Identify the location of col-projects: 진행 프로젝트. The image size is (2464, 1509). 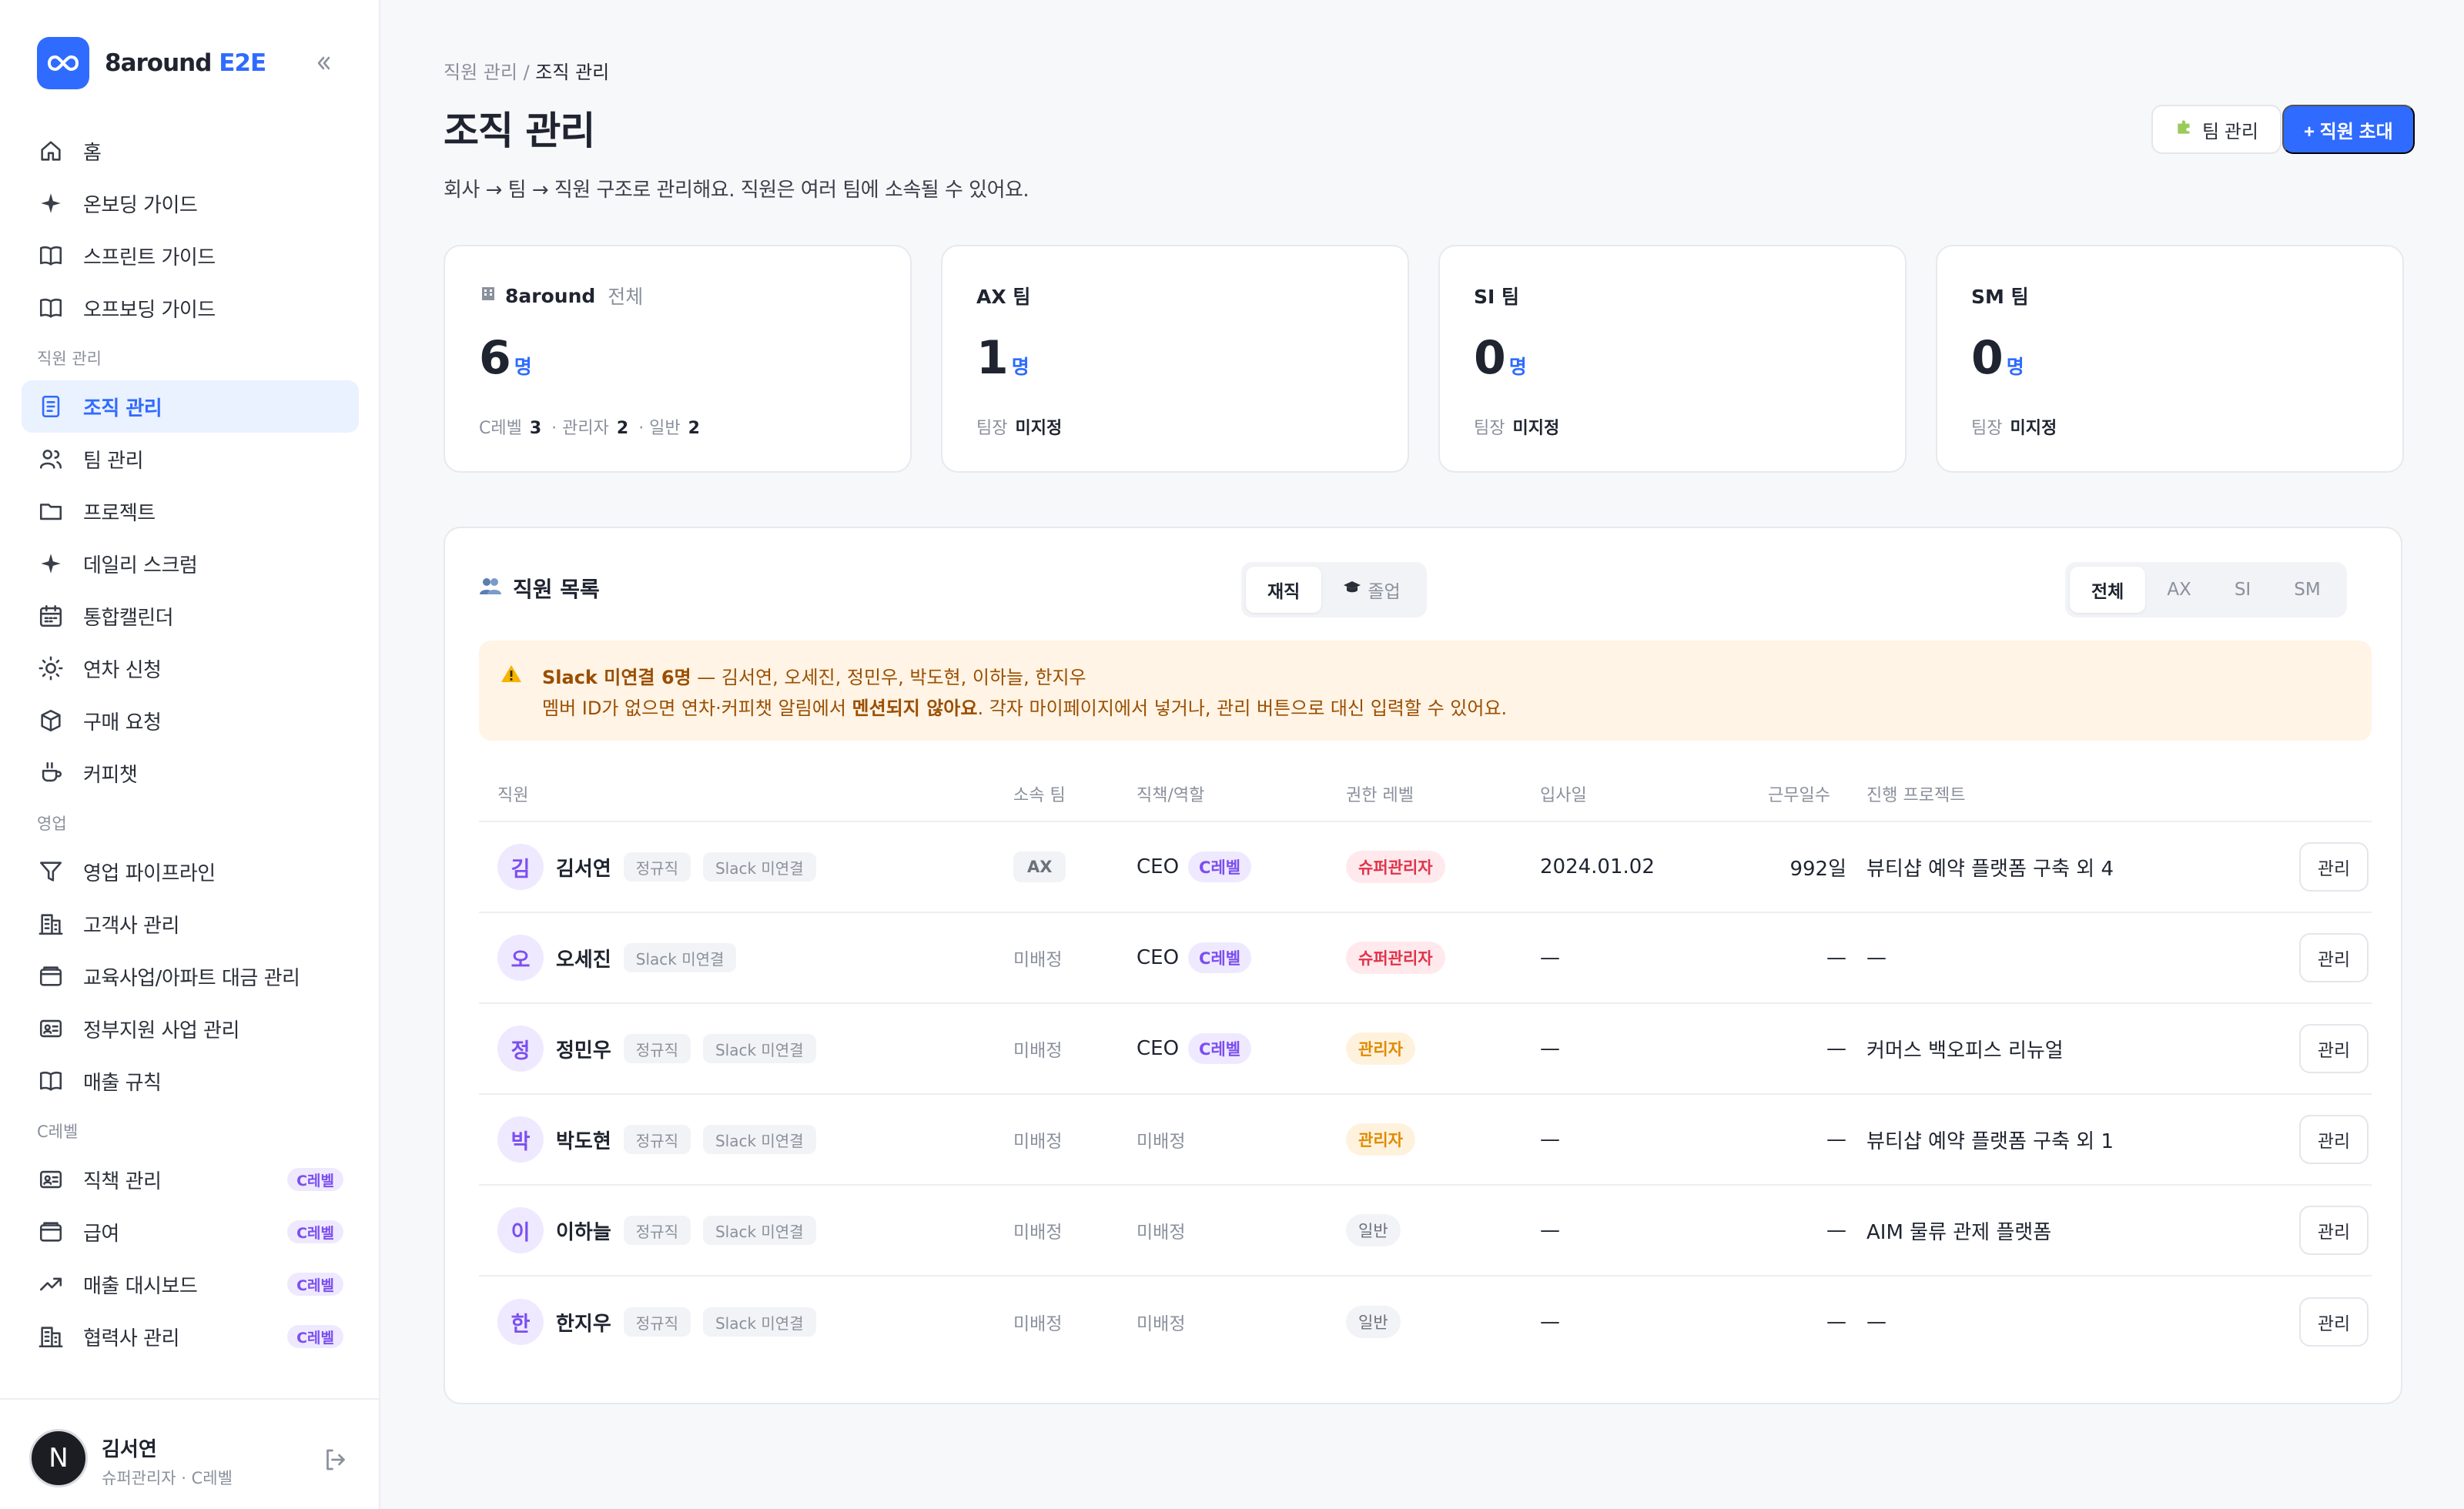
(1916, 795).